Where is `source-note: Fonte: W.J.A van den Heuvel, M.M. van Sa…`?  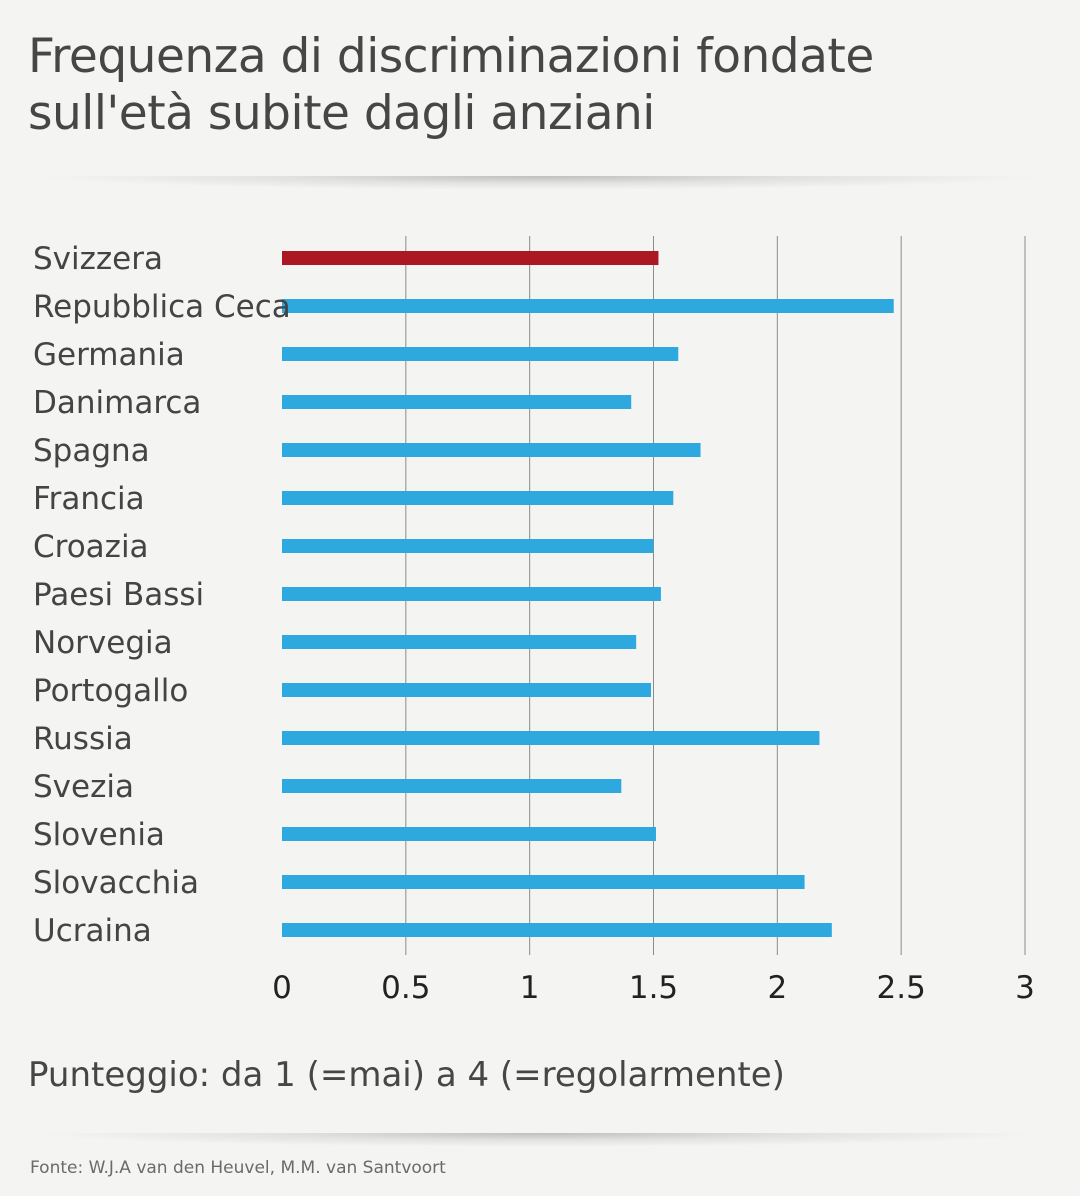 source-note: Fonte: W.J.A van den Heuvel, M.M. van Sa… is located at coordinates (238, 1168).